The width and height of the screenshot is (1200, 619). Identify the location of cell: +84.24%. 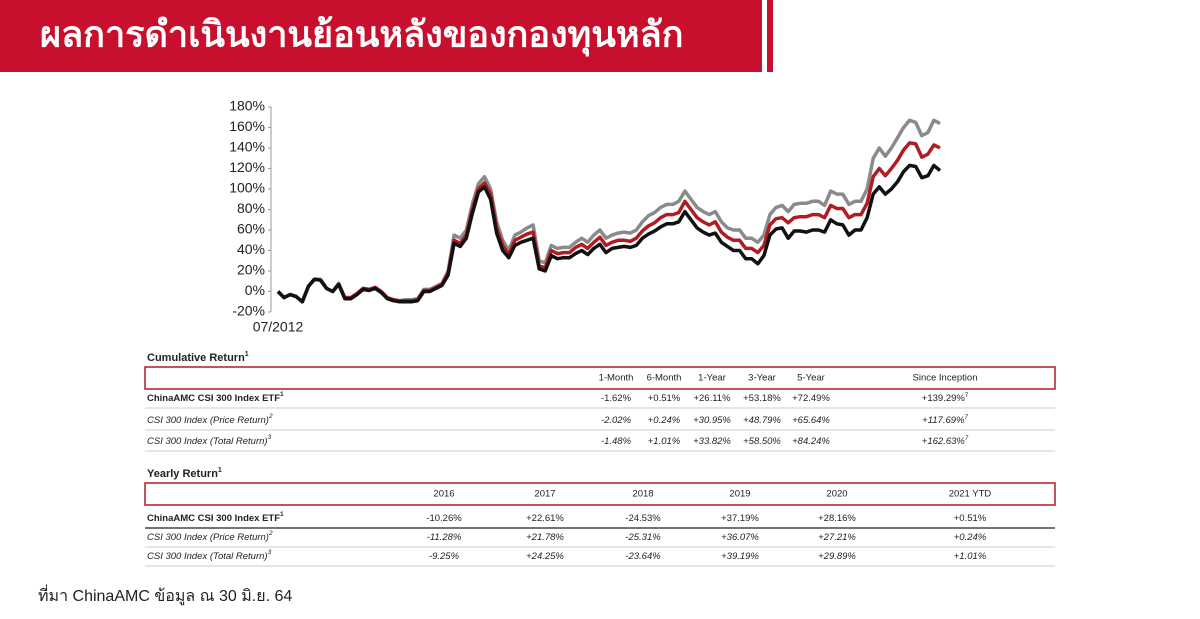
(811, 441).